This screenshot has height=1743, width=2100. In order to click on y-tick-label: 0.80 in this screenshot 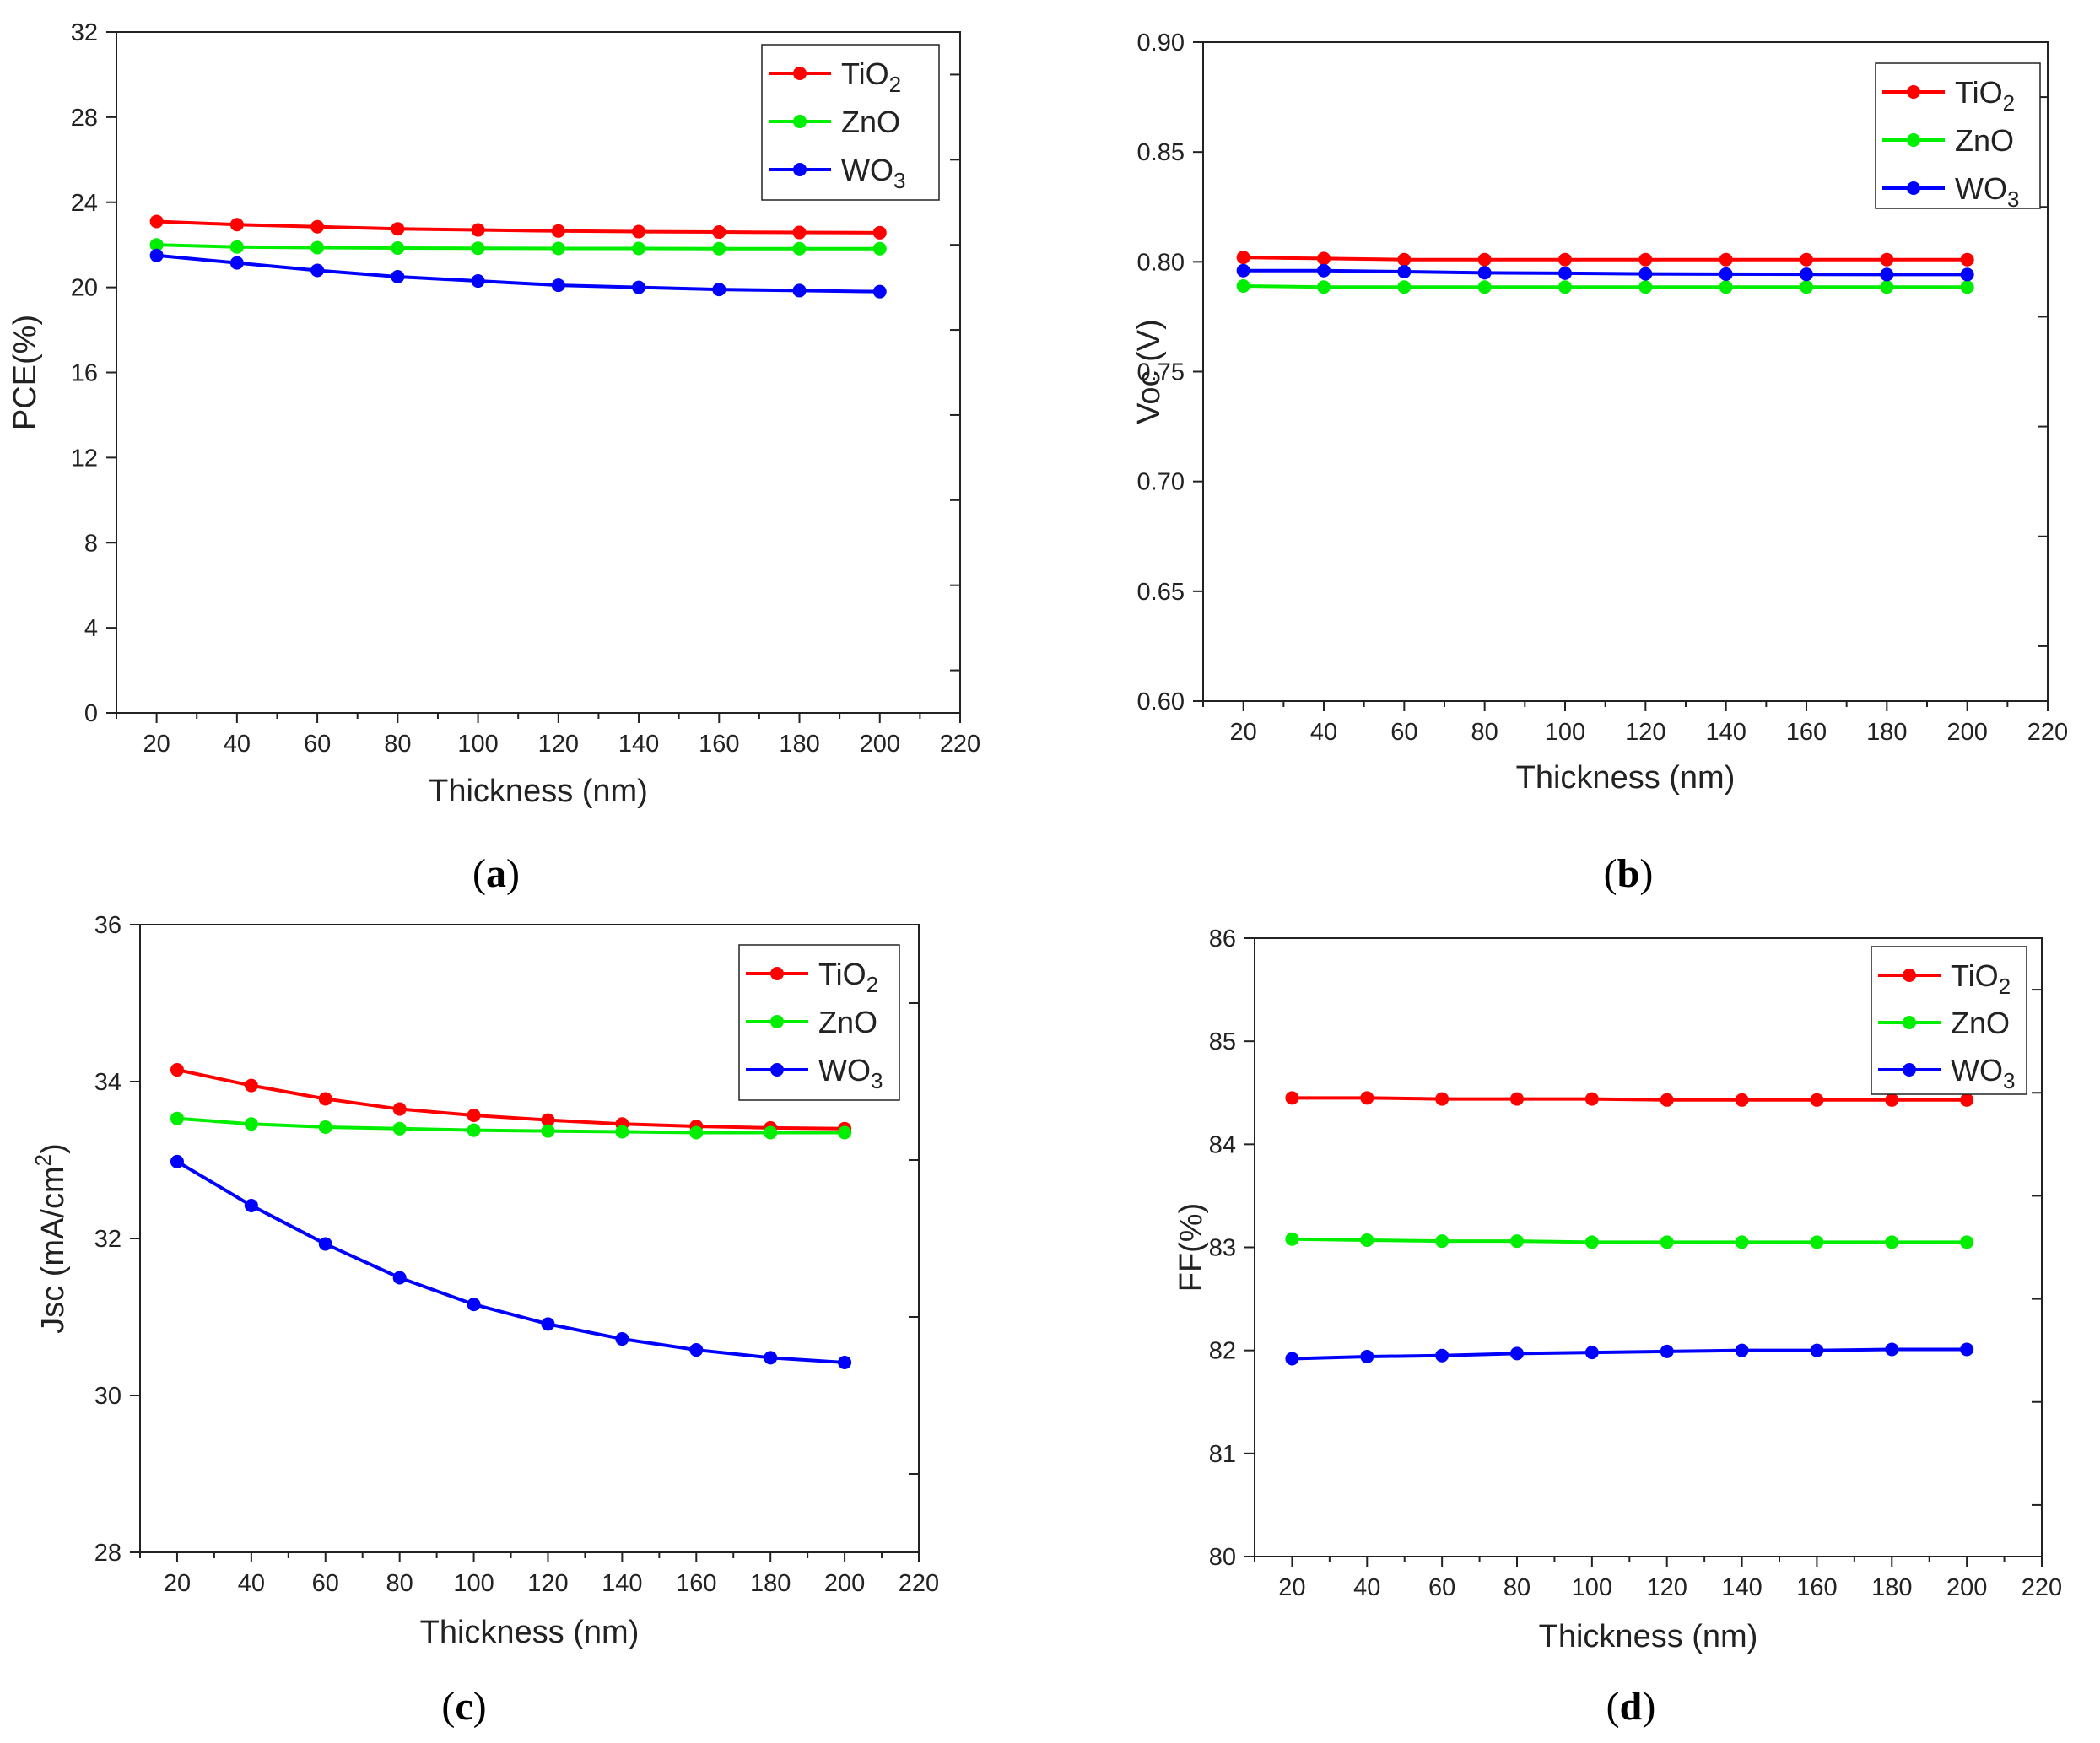, I will do `click(1161, 262)`.